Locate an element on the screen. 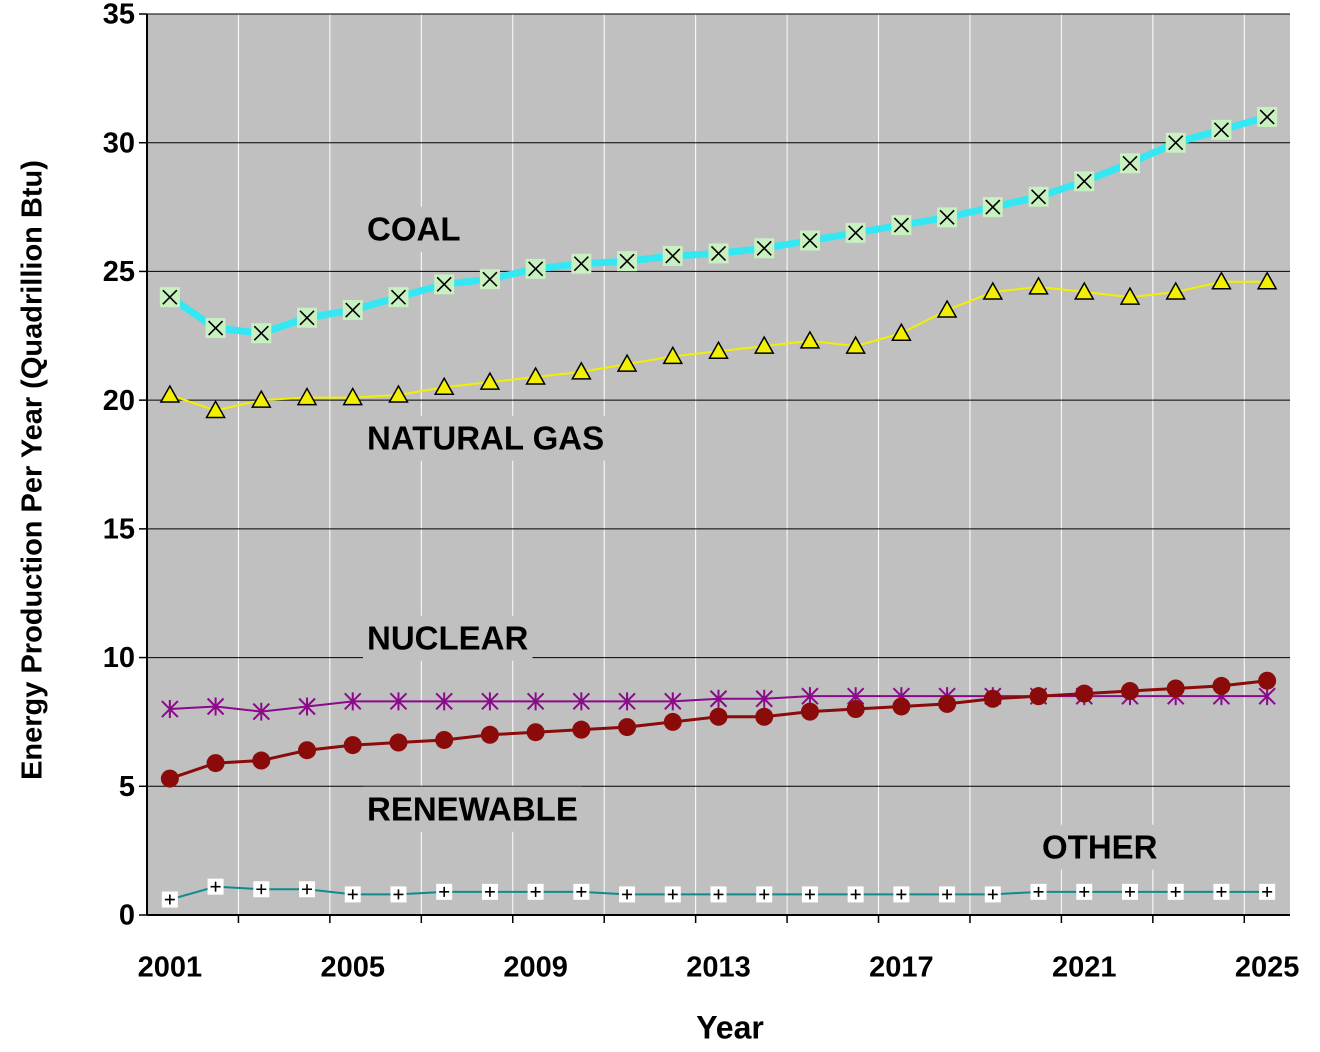 The height and width of the screenshot is (1052, 1320). x-tick-label: 2017 is located at coordinates (901, 968).